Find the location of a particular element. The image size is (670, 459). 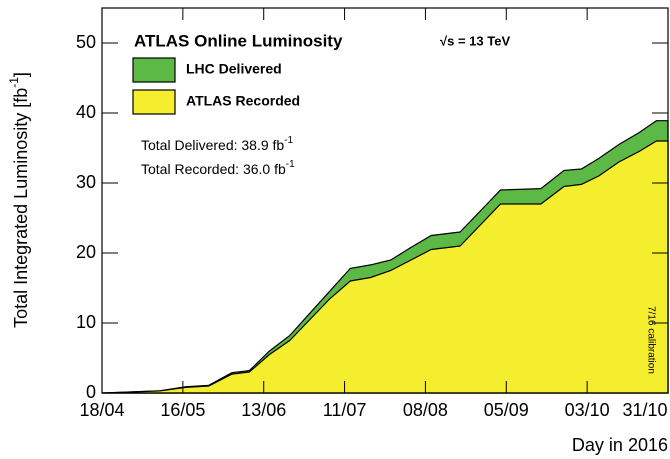

annotation-text: Total Delivered: 38.9 fb is located at coordinates (212, 145).